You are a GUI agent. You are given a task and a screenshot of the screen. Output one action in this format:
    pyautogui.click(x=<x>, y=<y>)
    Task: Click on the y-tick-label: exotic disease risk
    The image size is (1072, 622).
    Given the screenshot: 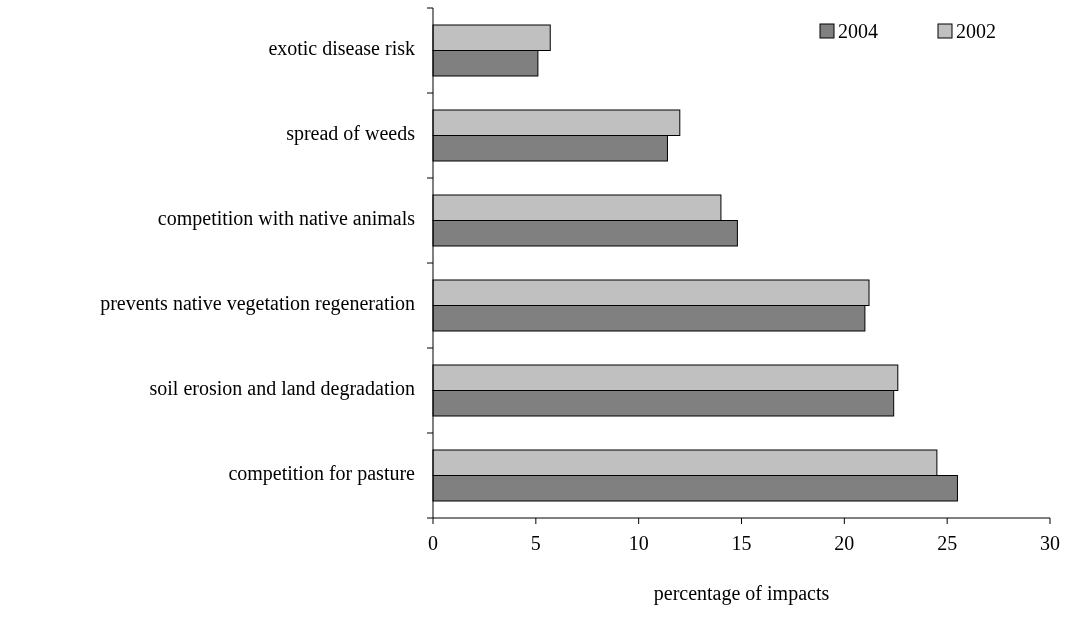 What is the action you would take?
    pyautogui.click(x=341, y=48)
    